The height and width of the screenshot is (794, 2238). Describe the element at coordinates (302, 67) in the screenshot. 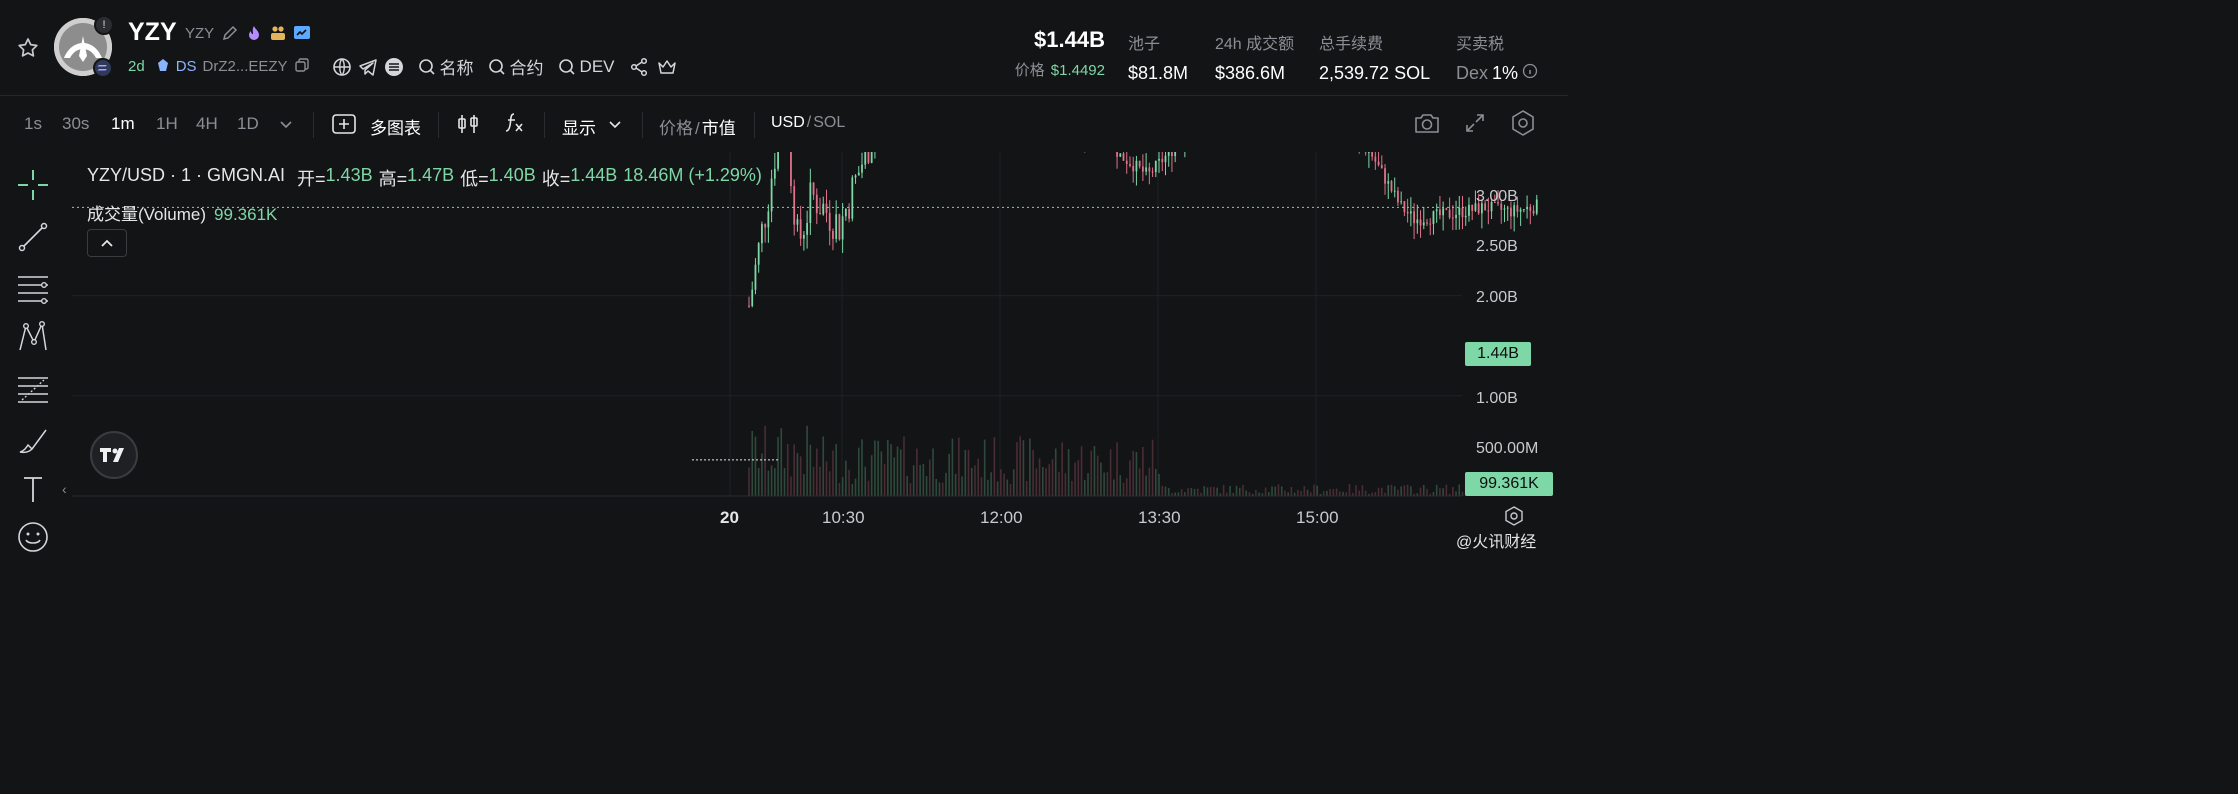

I see `copy-icon` at that location.